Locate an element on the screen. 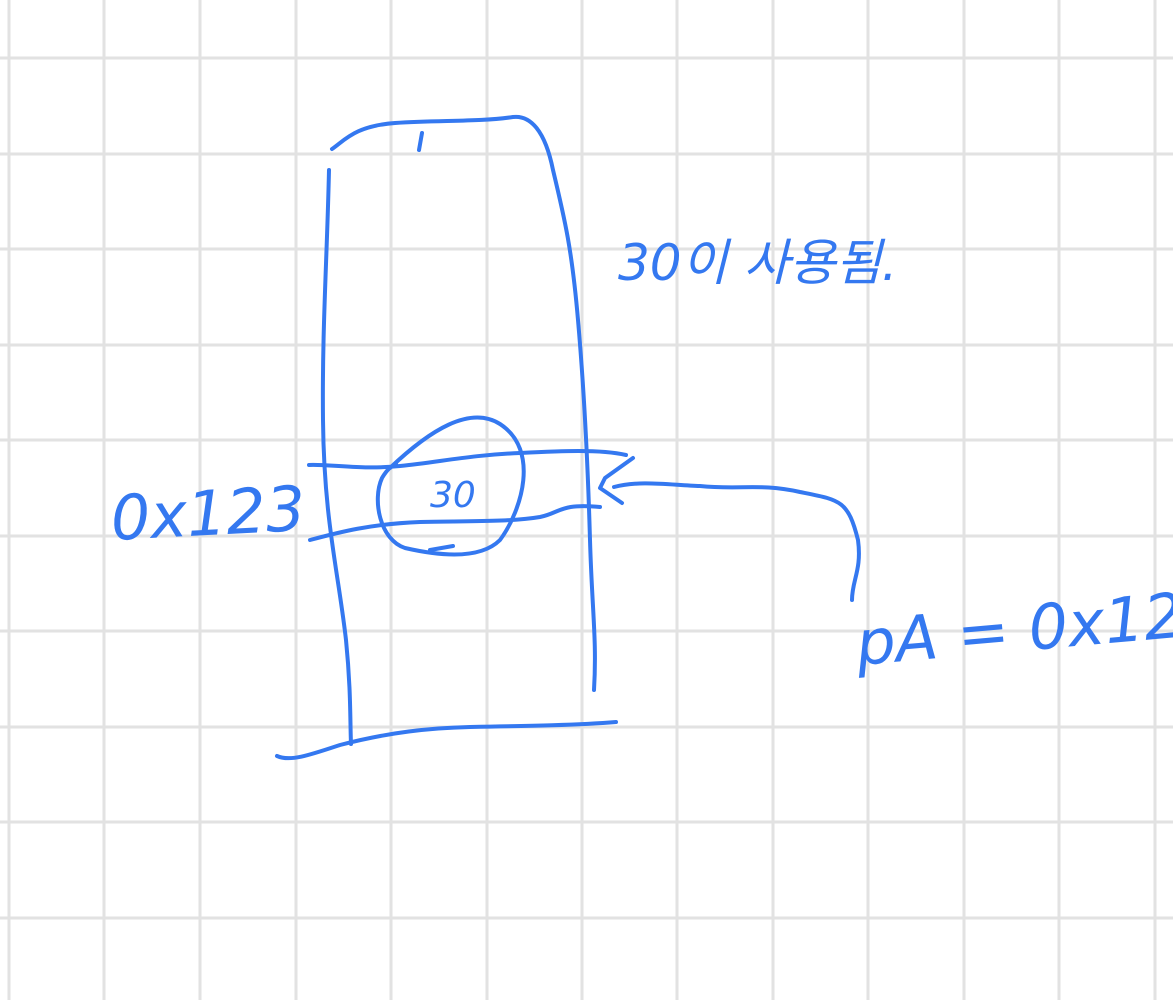 The image size is (1173, 1005). cell-bottom-line is located at coordinates (455, 523).